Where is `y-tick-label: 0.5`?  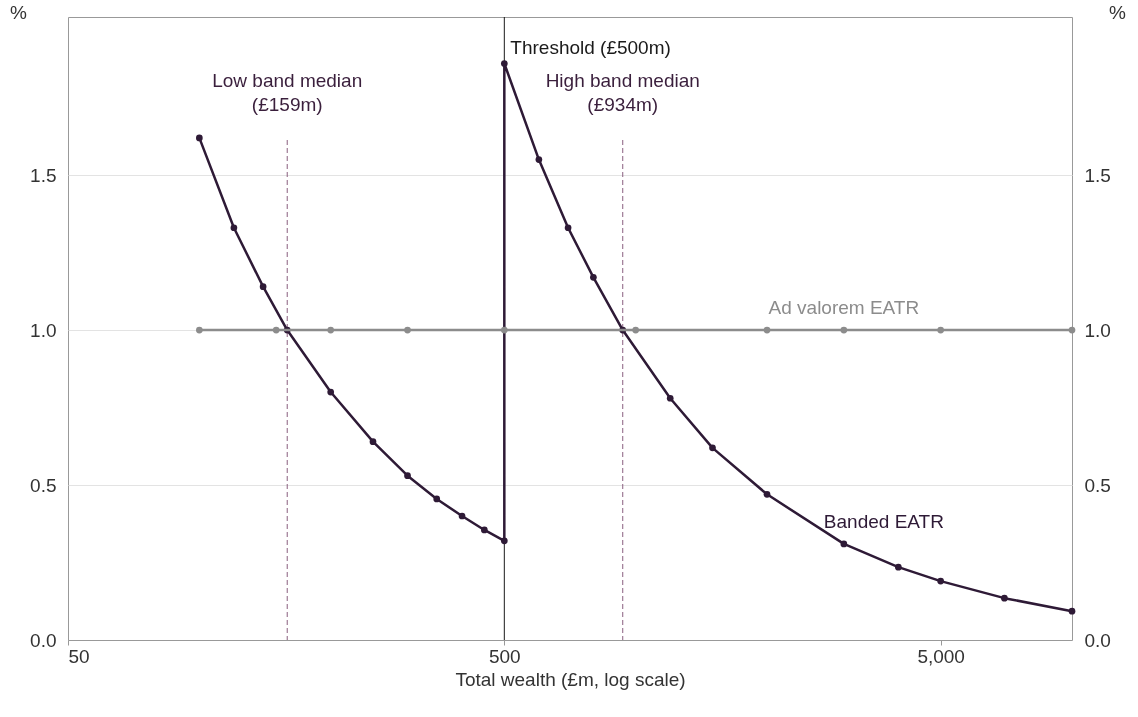
y-tick-label: 0.5 is located at coordinates (43, 485).